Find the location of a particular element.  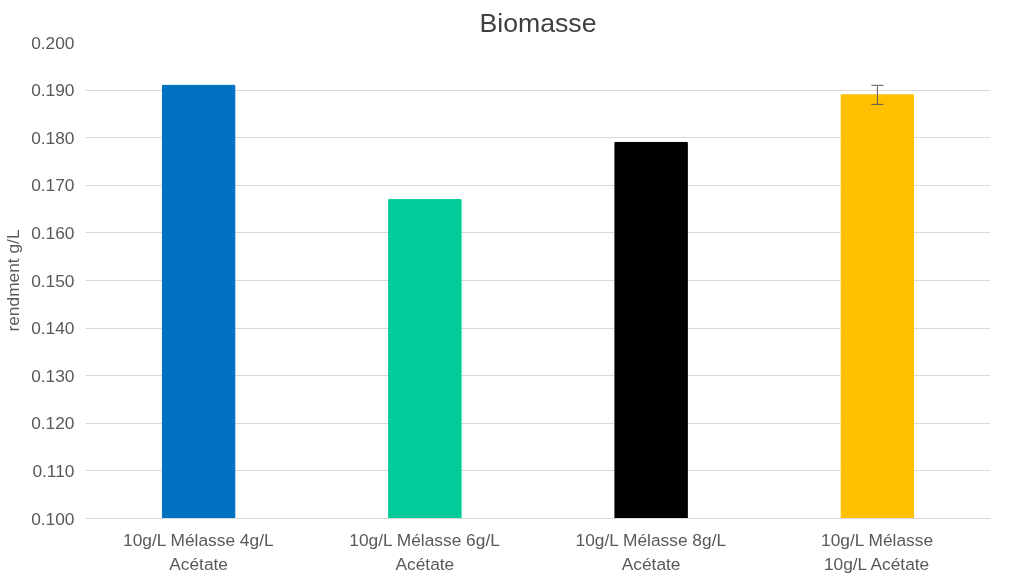

y-tick-label: 0.160 is located at coordinates (53, 232).